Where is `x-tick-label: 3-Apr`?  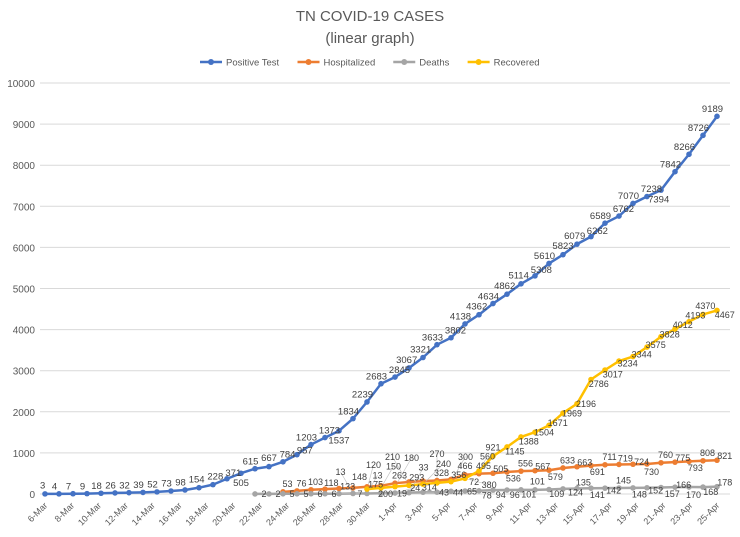
x-tick-label: 3-Apr is located at coordinates (414, 511).